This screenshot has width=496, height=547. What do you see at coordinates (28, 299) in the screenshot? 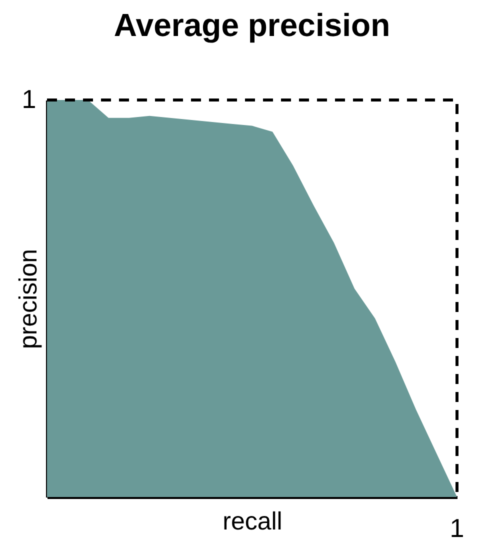
I see `y-axis-title: precision` at bounding box center [28, 299].